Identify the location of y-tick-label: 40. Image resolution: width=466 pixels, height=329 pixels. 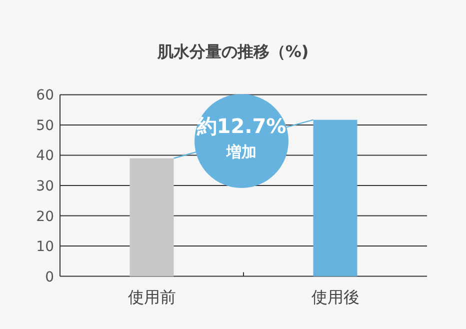
(45, 156).